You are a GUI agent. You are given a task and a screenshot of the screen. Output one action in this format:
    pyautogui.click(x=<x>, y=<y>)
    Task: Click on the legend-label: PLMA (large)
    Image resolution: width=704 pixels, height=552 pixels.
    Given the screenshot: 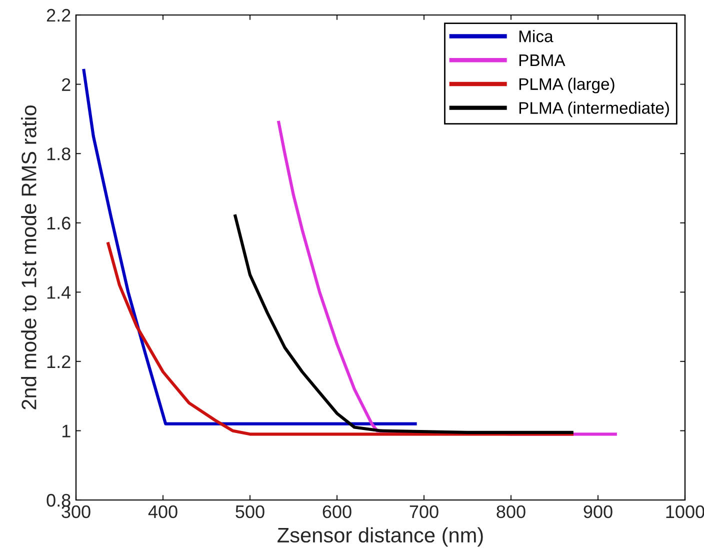 What is the action you would take?
    pyautogui.click(x=566, y=86)
    